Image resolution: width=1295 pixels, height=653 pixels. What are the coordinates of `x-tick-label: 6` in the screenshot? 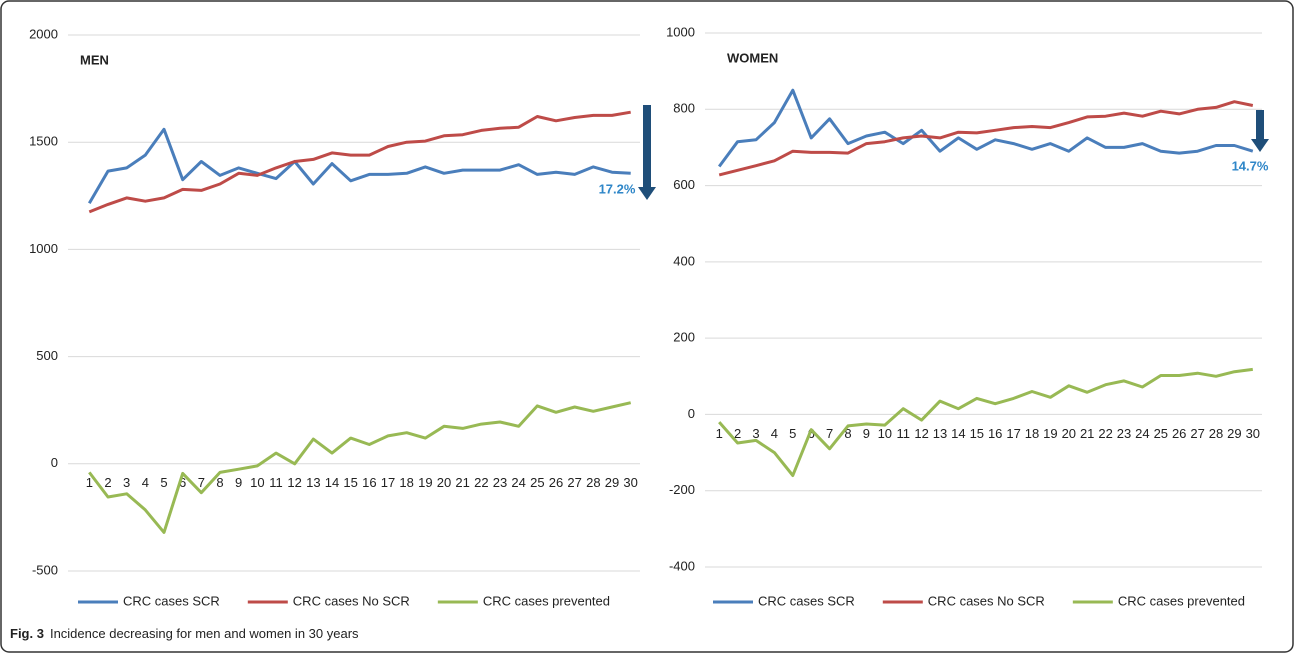 It's located at (182, 482).